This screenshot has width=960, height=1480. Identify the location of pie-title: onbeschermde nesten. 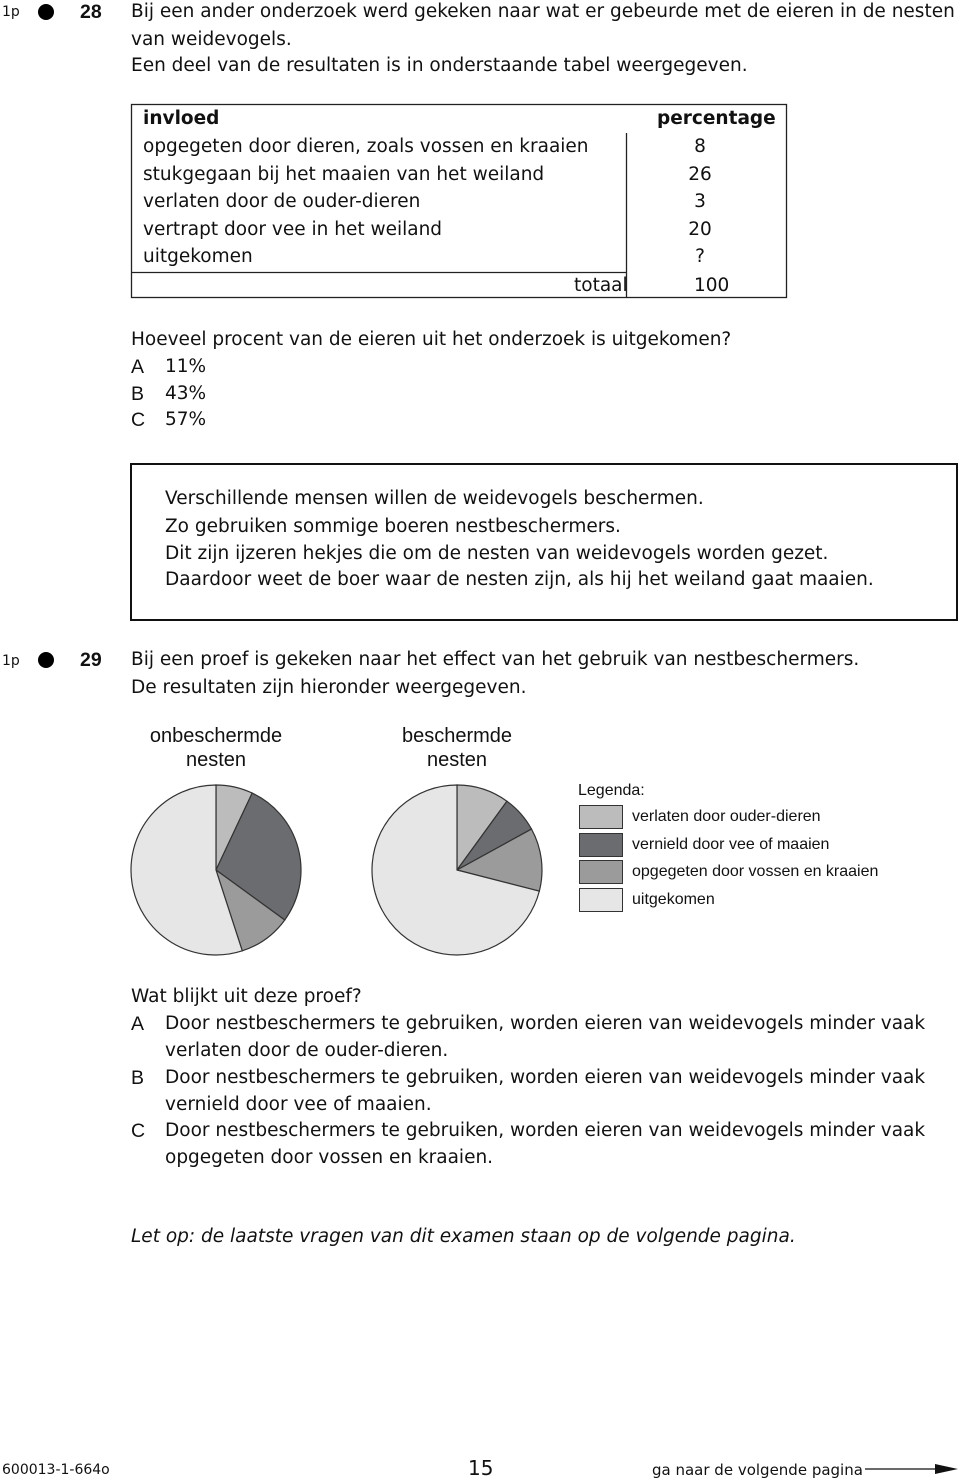
(216, 748).